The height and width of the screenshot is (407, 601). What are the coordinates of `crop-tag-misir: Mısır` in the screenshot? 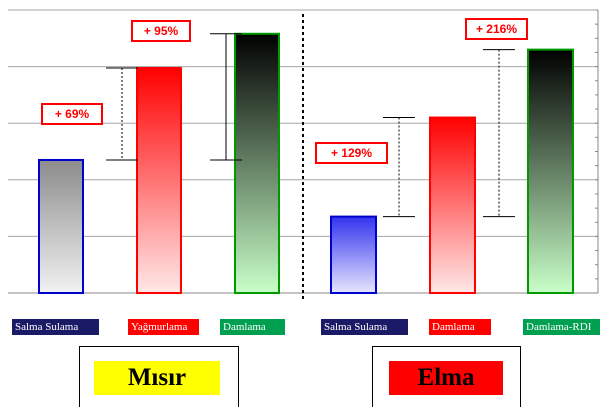 It's located at (157, 378).